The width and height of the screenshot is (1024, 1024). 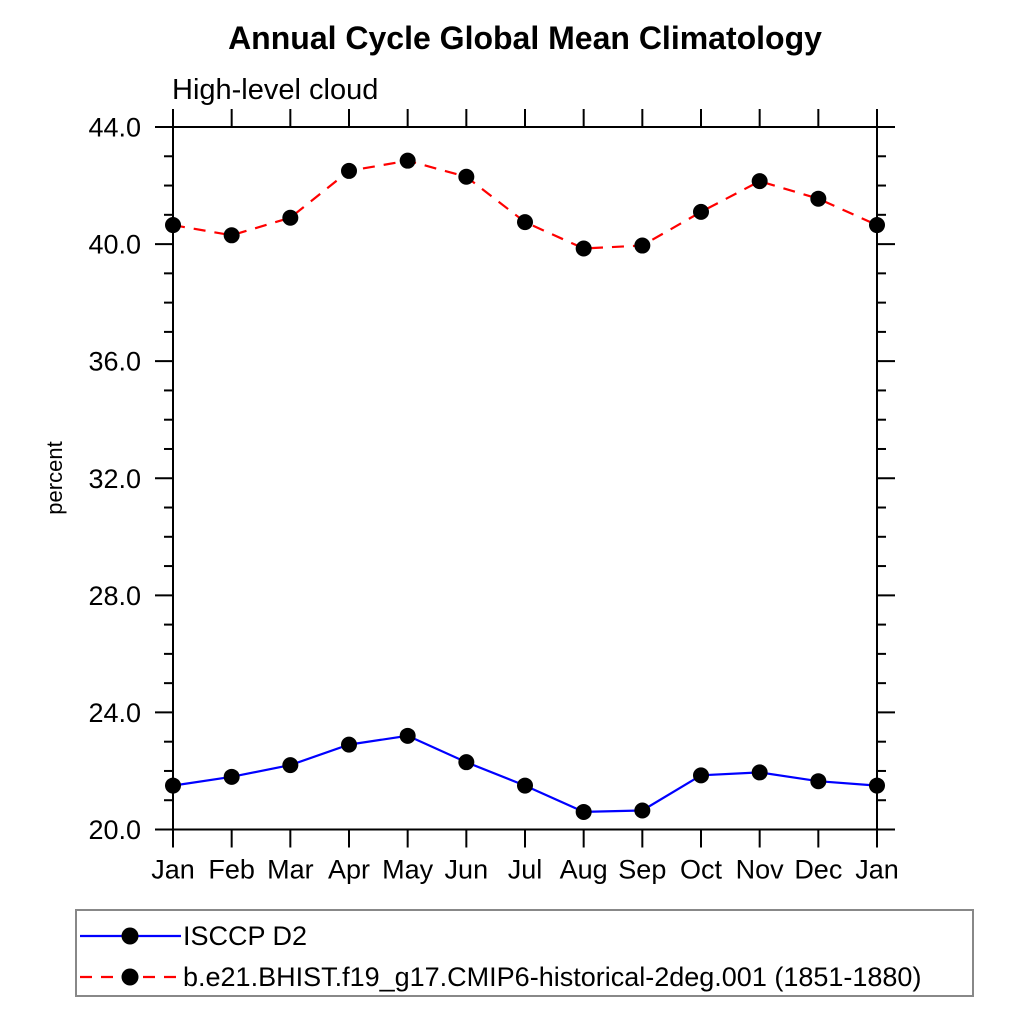 What do you see at coordinates (467, 870) in the screenshot?
I see `x-tick-label: Jun` at bounding box center [467, 870].